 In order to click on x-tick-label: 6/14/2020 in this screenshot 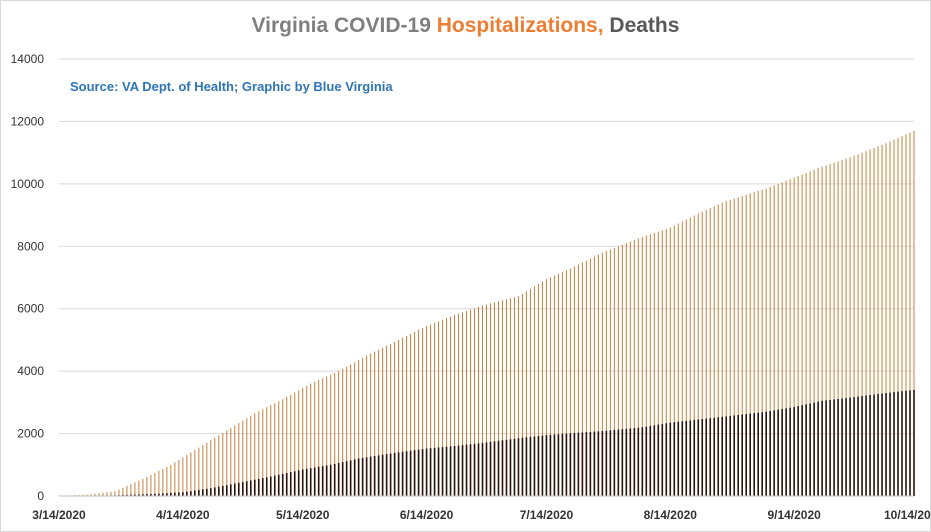, I will do `click(427, 515)`.